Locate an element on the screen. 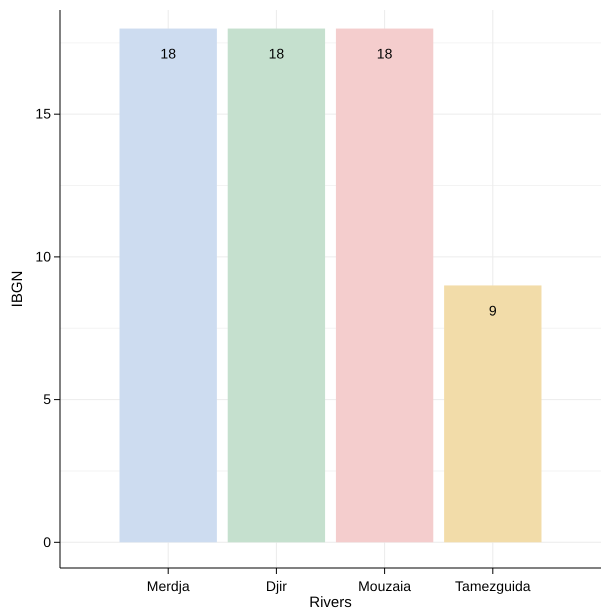 The width and height of the screenshot is (609, 611). x-tick-label: Tamezguida is located at coordinates (493, 586).